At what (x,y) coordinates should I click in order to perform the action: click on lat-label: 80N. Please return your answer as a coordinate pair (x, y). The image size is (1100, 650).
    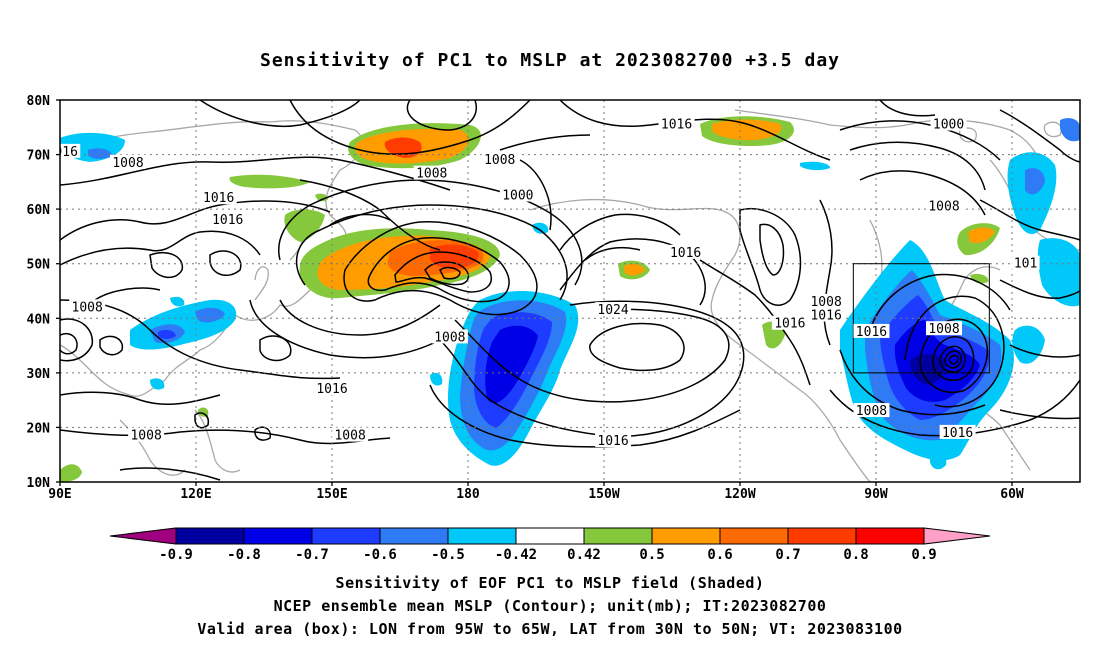
    Looking at the image, I should click on (39, 101).